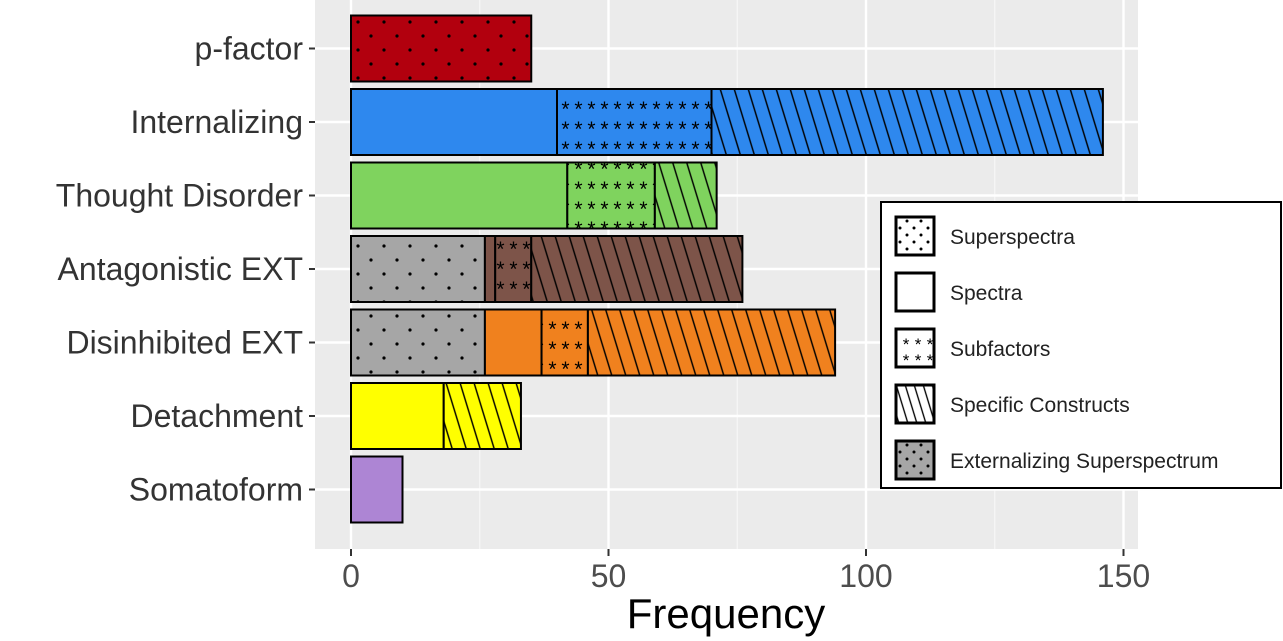 Image resolution: width=1283 pixels, height=641 pixels. What do you see at coordinates (184, 343) in the screenshot?
I see `category-label: Disinhibited EXT` at bounding box center [184, 343].